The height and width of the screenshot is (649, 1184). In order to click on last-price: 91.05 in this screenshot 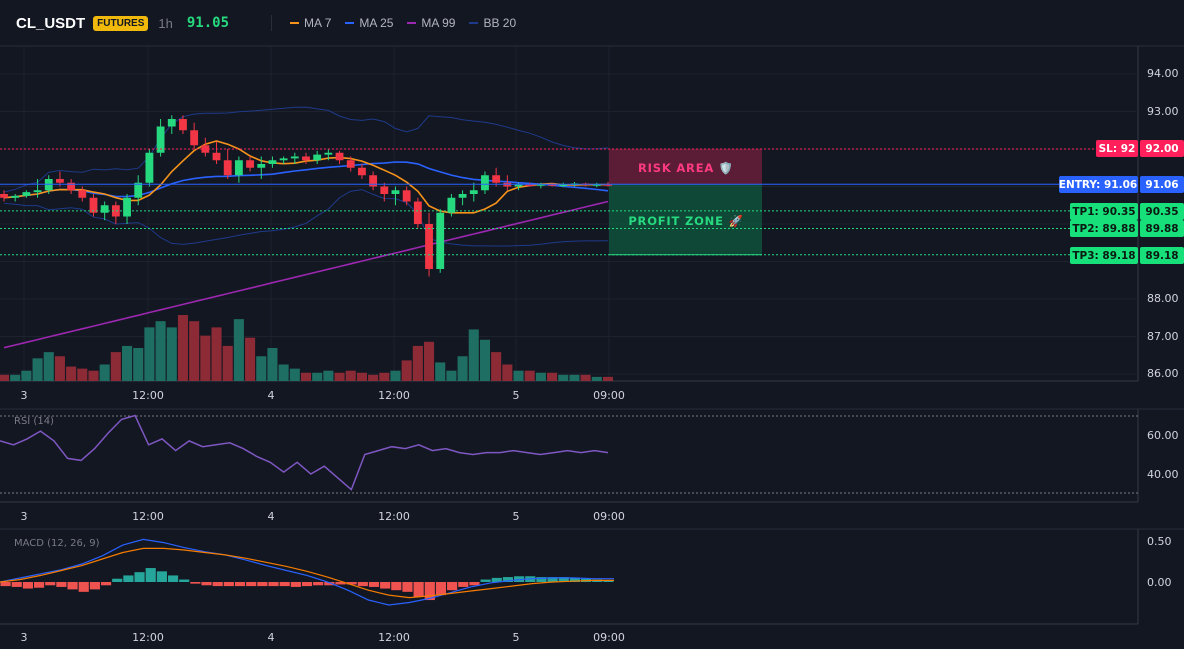, I will do `click(208, 23)`.